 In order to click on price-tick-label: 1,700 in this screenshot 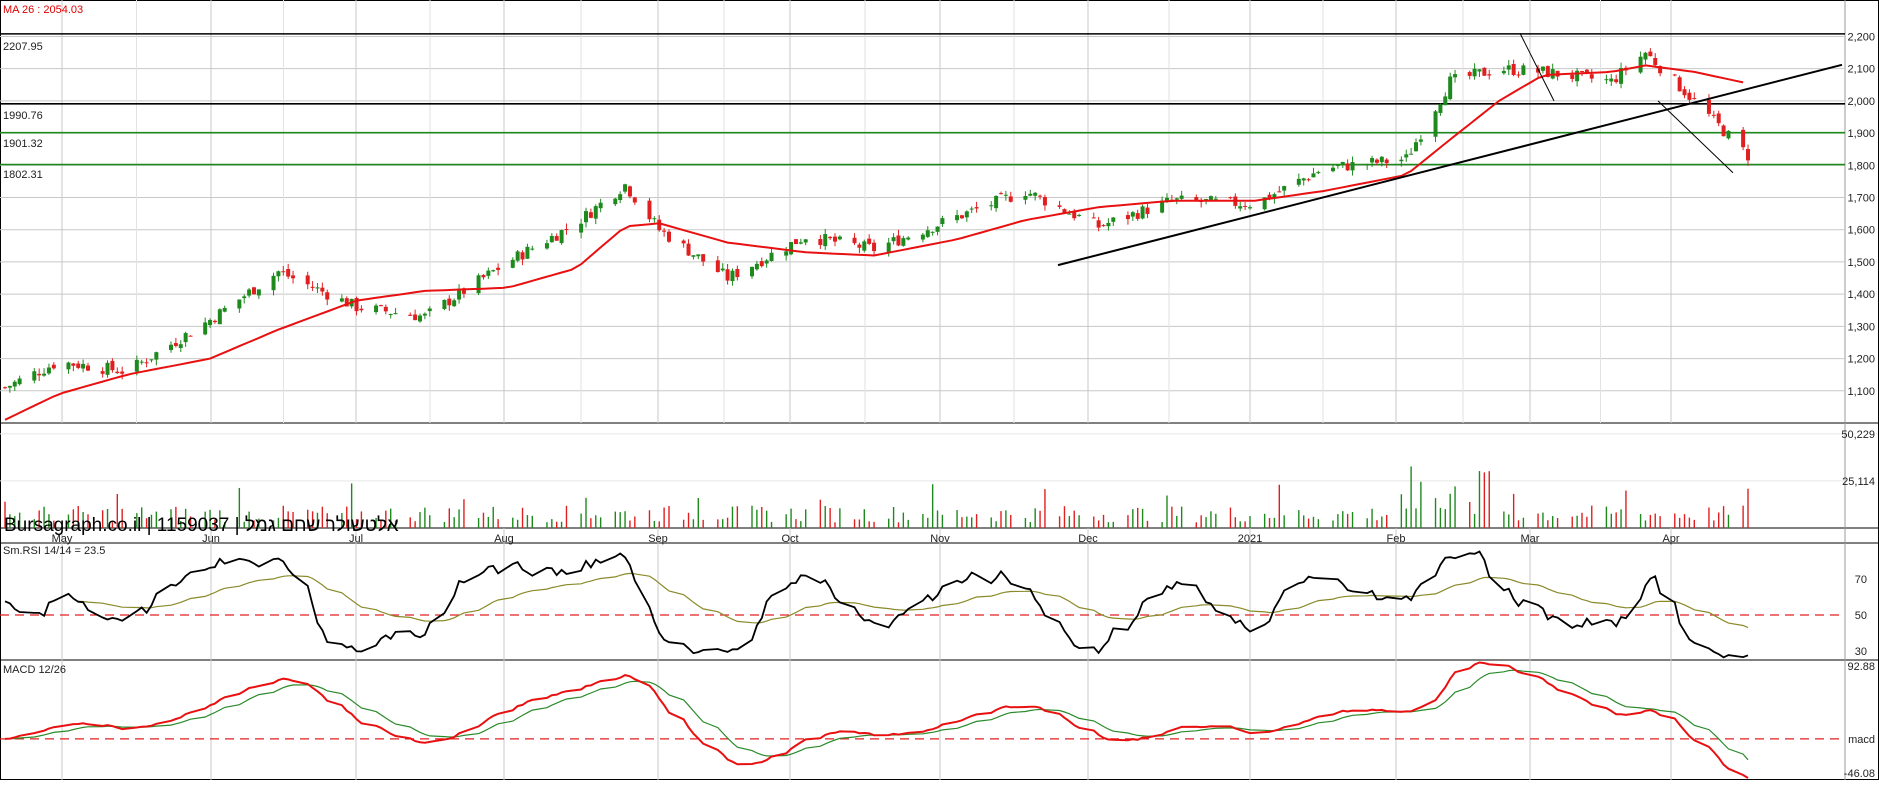, I will do `click(1861, 199)`.